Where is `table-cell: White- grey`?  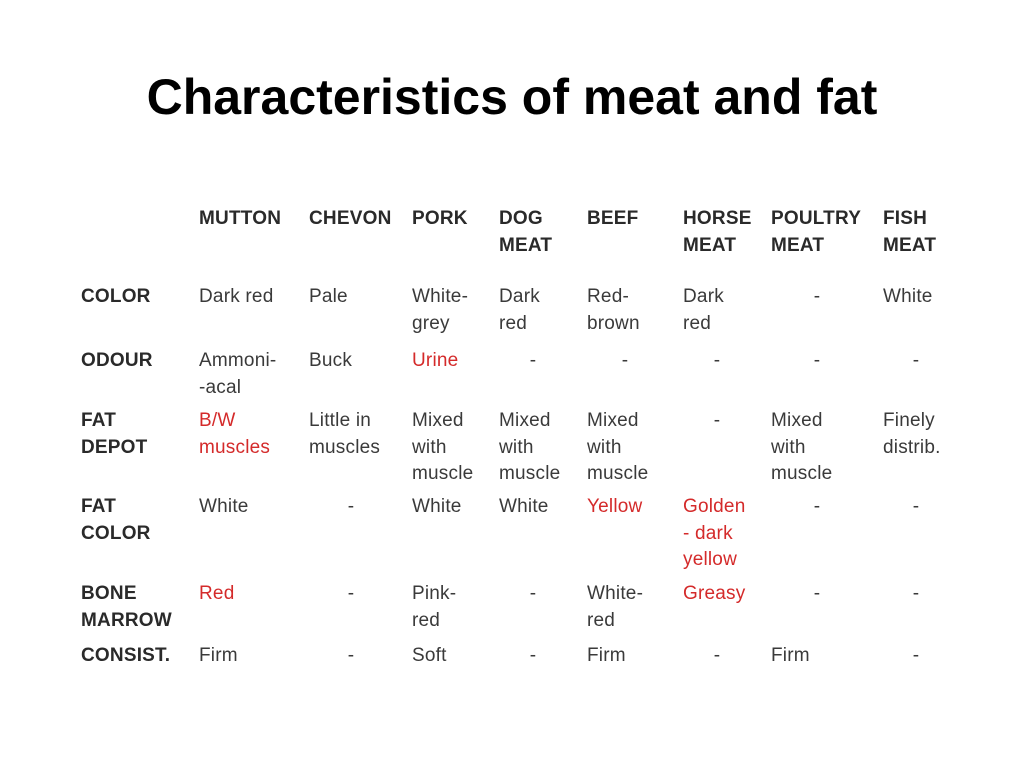
table-cell: White- grey is located at coordinates (440, 310).